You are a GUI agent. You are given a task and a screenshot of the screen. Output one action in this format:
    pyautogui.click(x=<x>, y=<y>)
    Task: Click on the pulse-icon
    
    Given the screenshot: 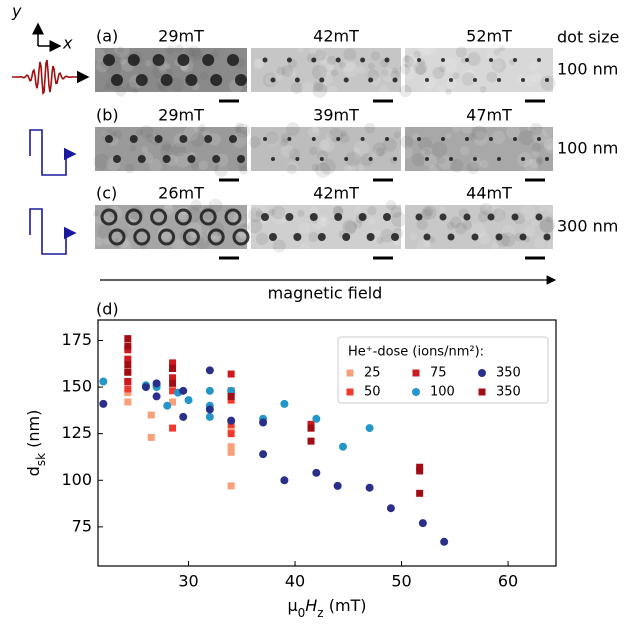 What is the action you would take?
    pyautogui.click(x=53, y=231)
    